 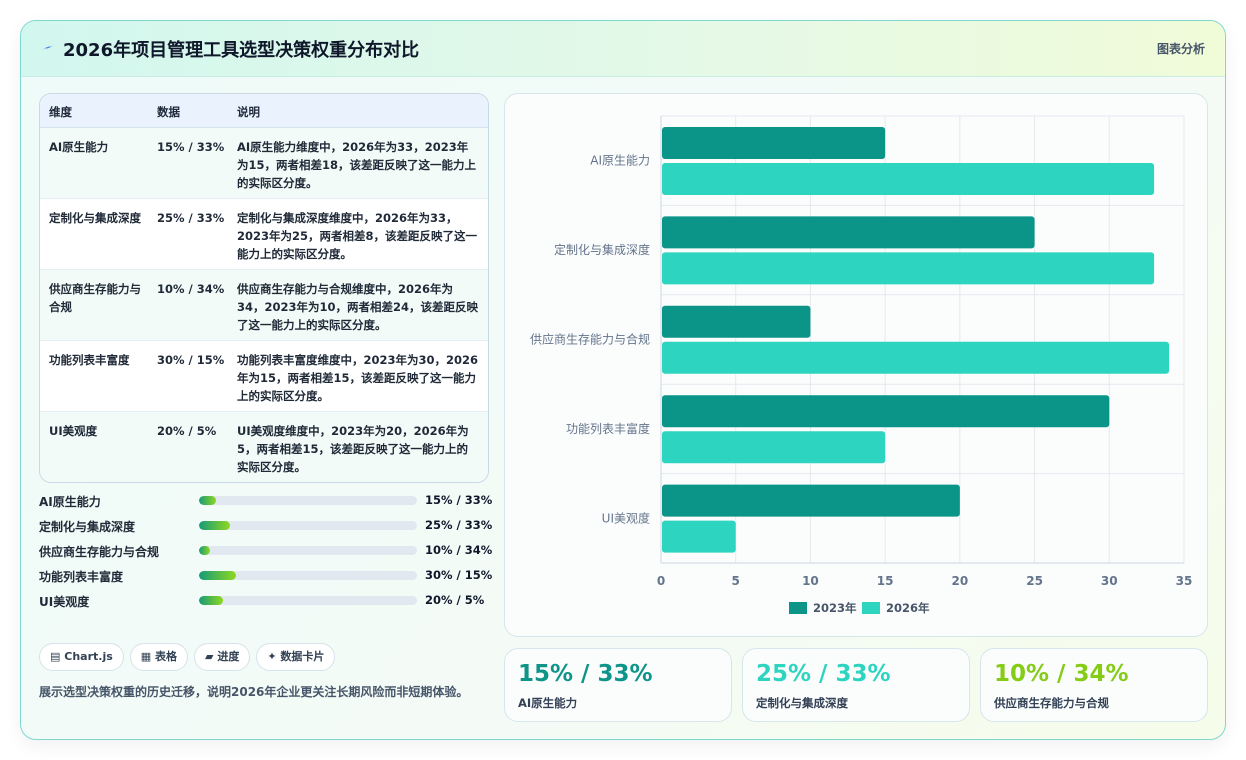 What do you see at coordinates (99, 552) in the screenshot?
I see `progress-label: 供应商生存能力与合规` at bounding box center [99, 552].